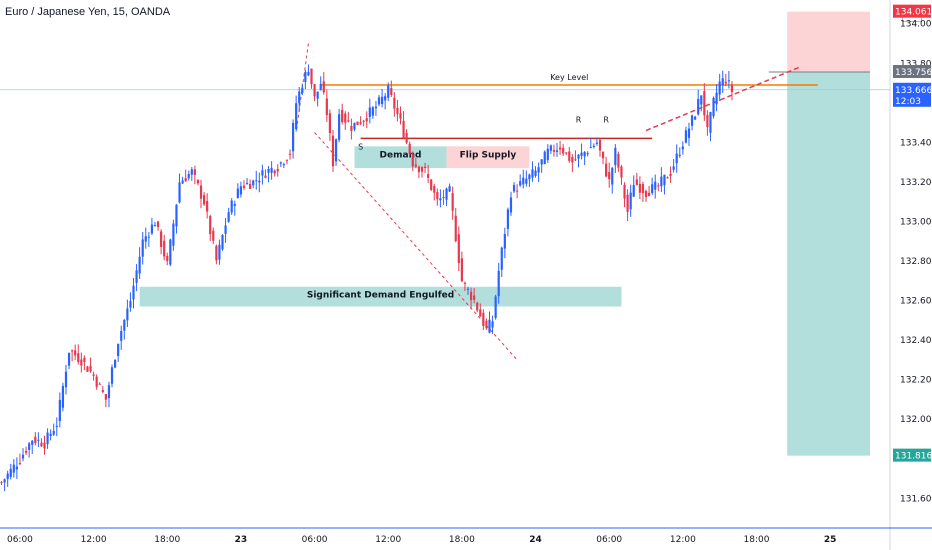 This screenshot has width=932, height=550. I want to click on last-price-badge, so click(912, 94).